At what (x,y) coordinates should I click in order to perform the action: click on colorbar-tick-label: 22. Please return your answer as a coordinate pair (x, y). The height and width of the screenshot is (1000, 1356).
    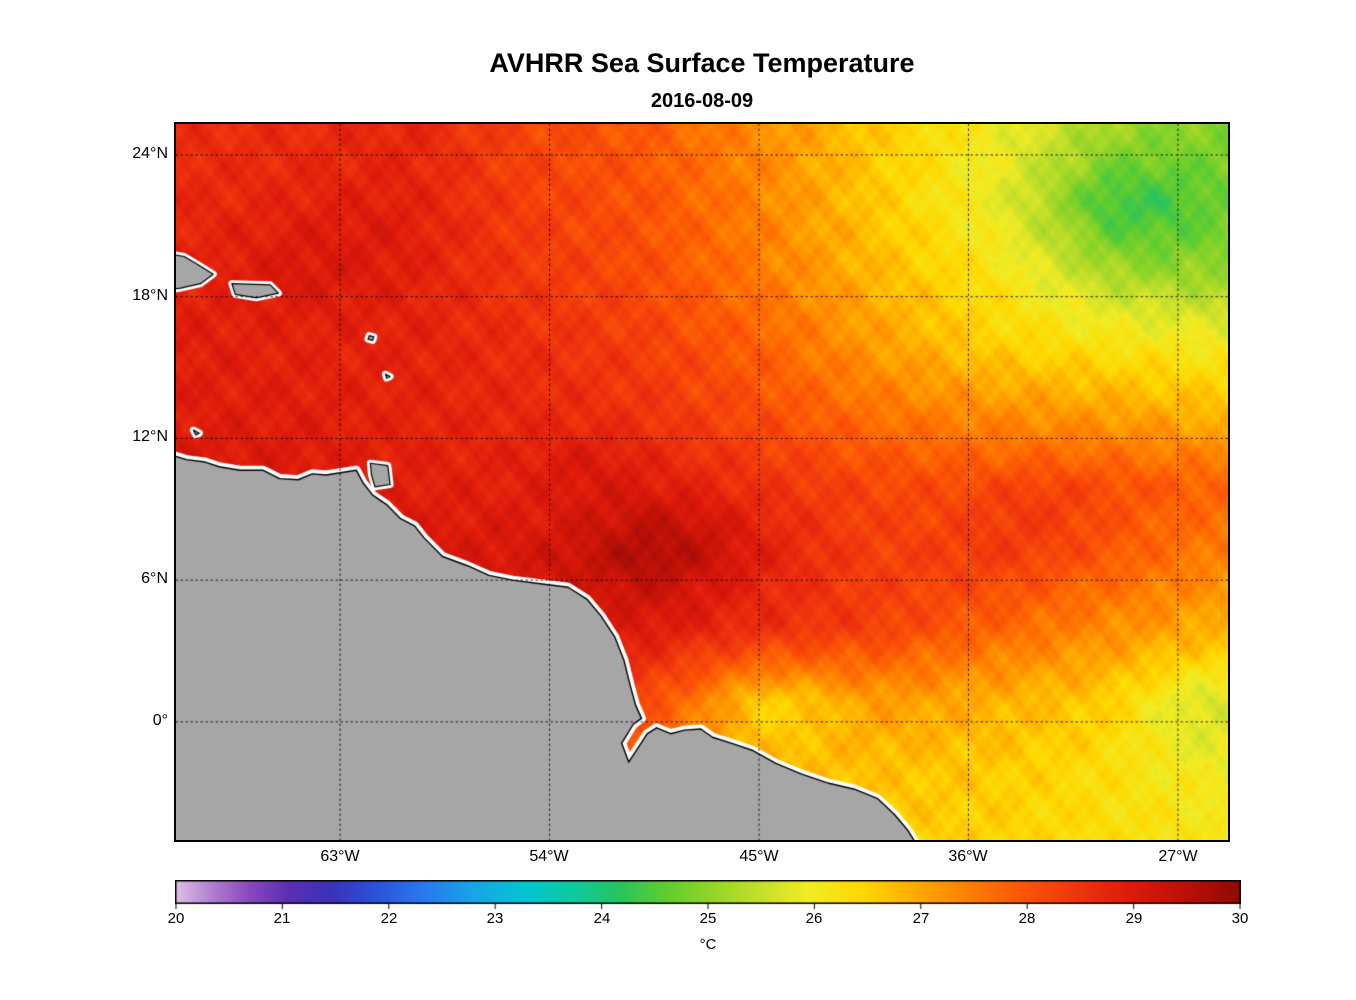
    Looking at the image, I should click on (389, 918).